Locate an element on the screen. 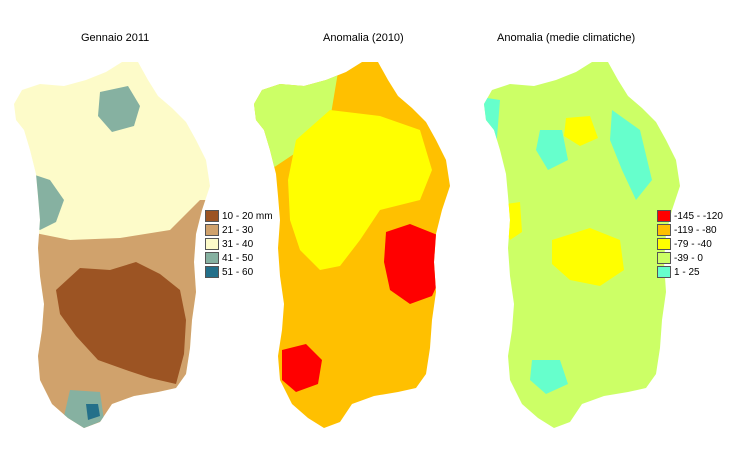 This screenshot has width=730, height=450. legend-label: 31 - 40 is located at coordinates (238, 244).